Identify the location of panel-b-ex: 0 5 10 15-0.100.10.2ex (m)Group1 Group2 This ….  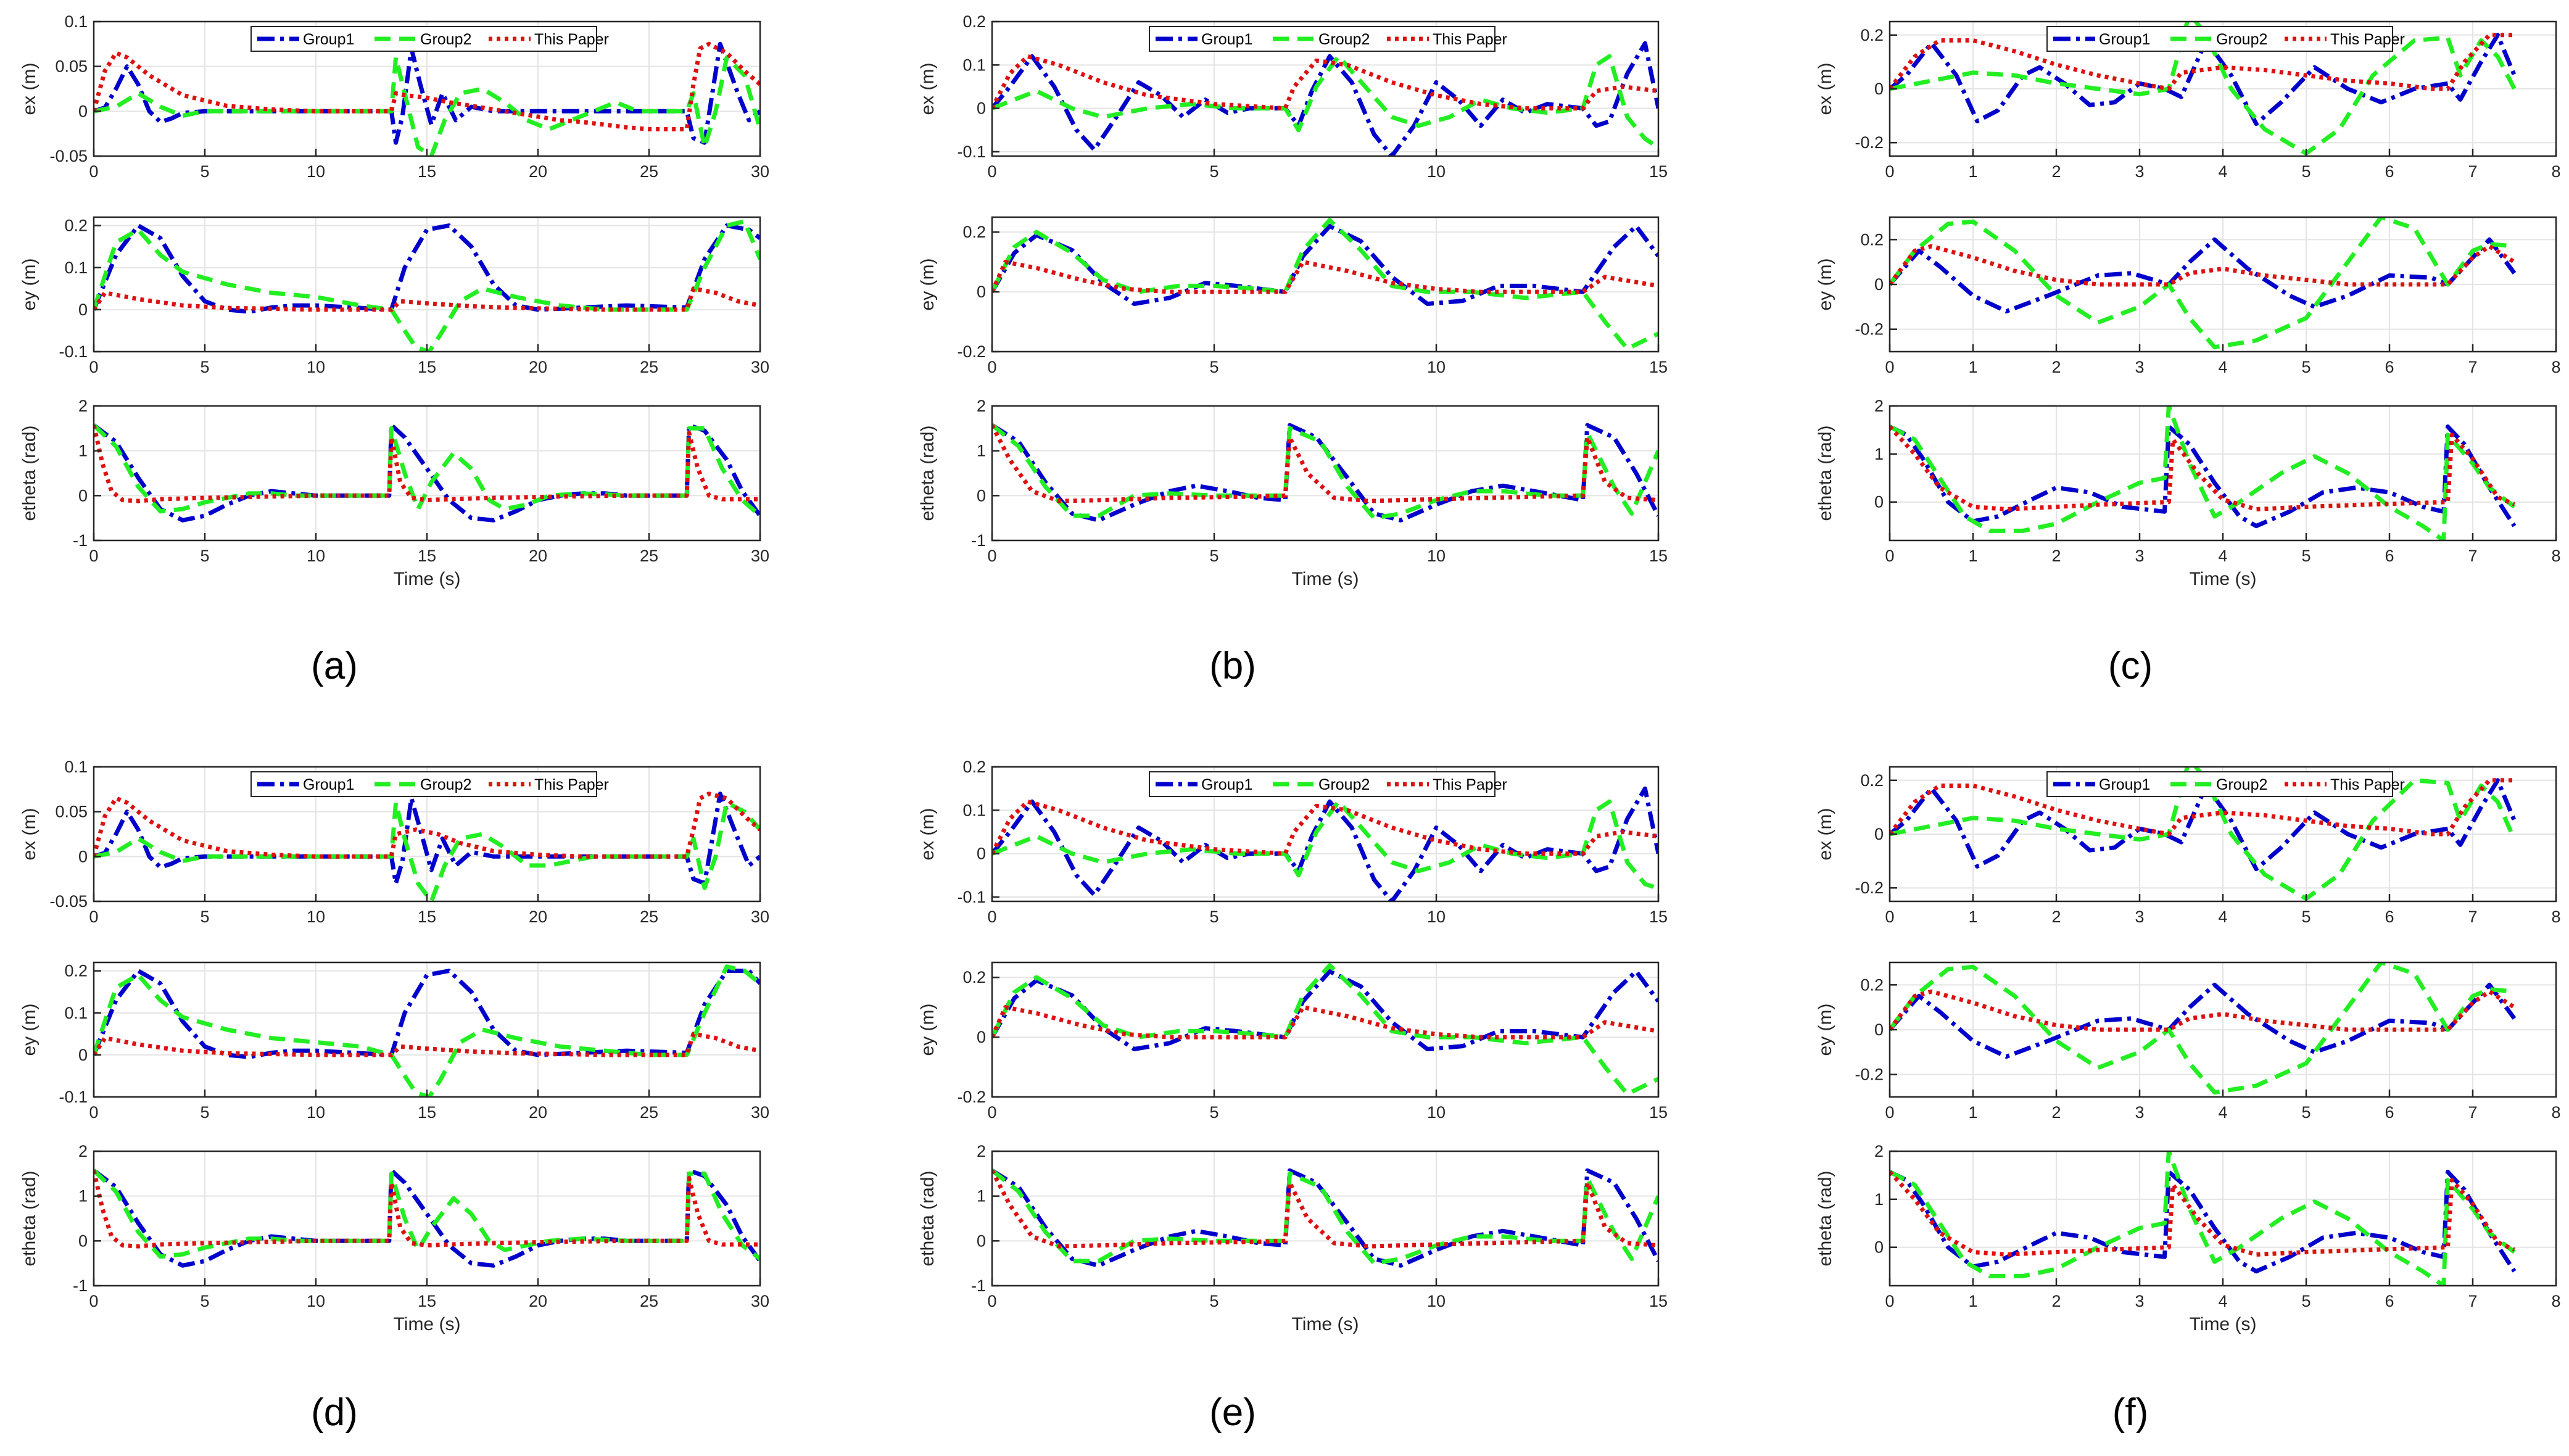
(1293, 96).